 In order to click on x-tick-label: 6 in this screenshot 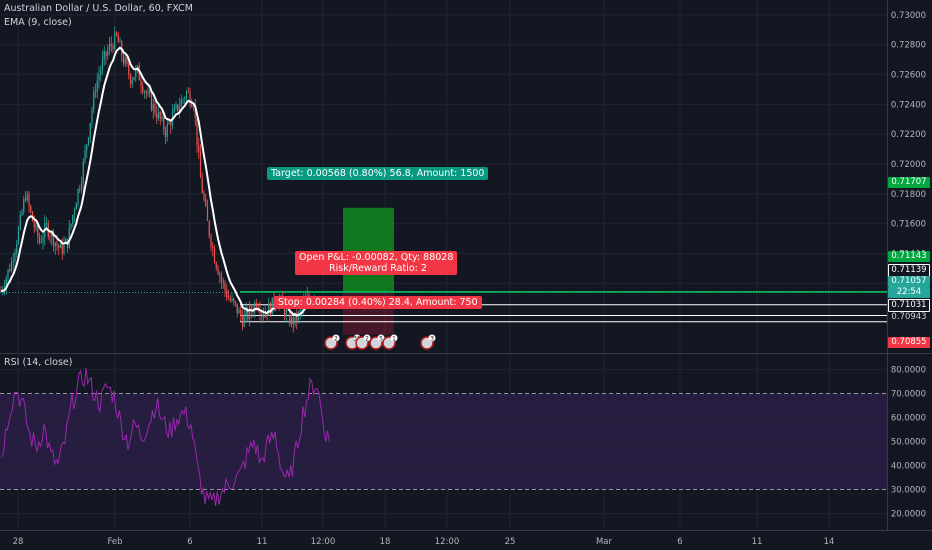, I will do `click(189, 542)`.